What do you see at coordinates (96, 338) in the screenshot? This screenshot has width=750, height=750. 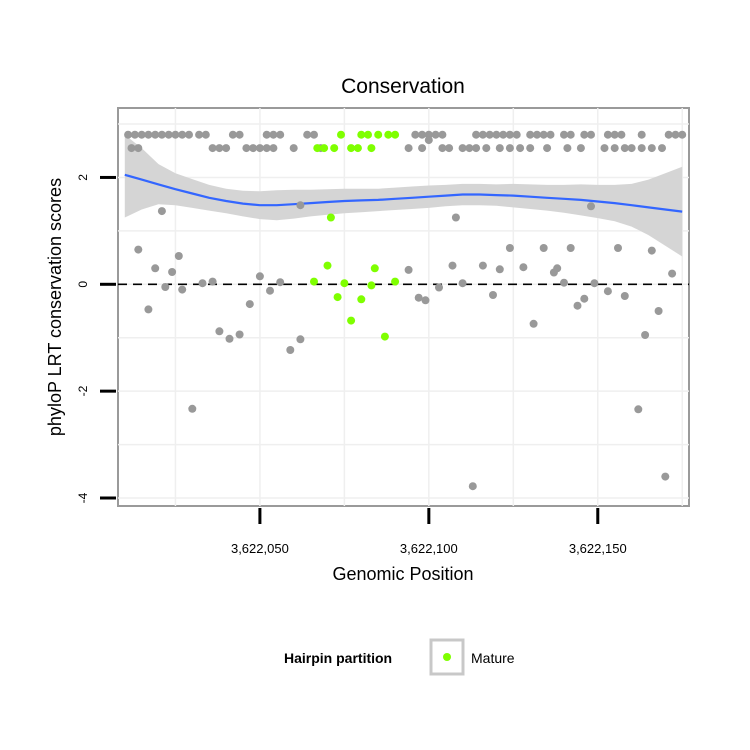 I see `y-axis: -4 -2 0 2` at bounding box center [96, 338].